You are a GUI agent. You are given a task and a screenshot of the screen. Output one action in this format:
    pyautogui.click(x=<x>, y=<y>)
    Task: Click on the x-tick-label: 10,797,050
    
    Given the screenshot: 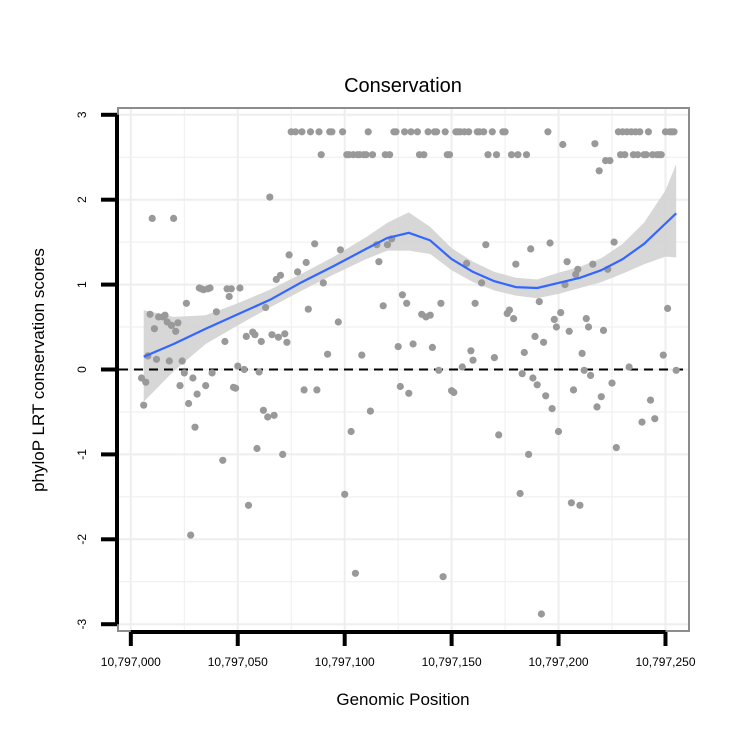 What is the action you would take?
    pyautogui.click(x=238, y=662)
    